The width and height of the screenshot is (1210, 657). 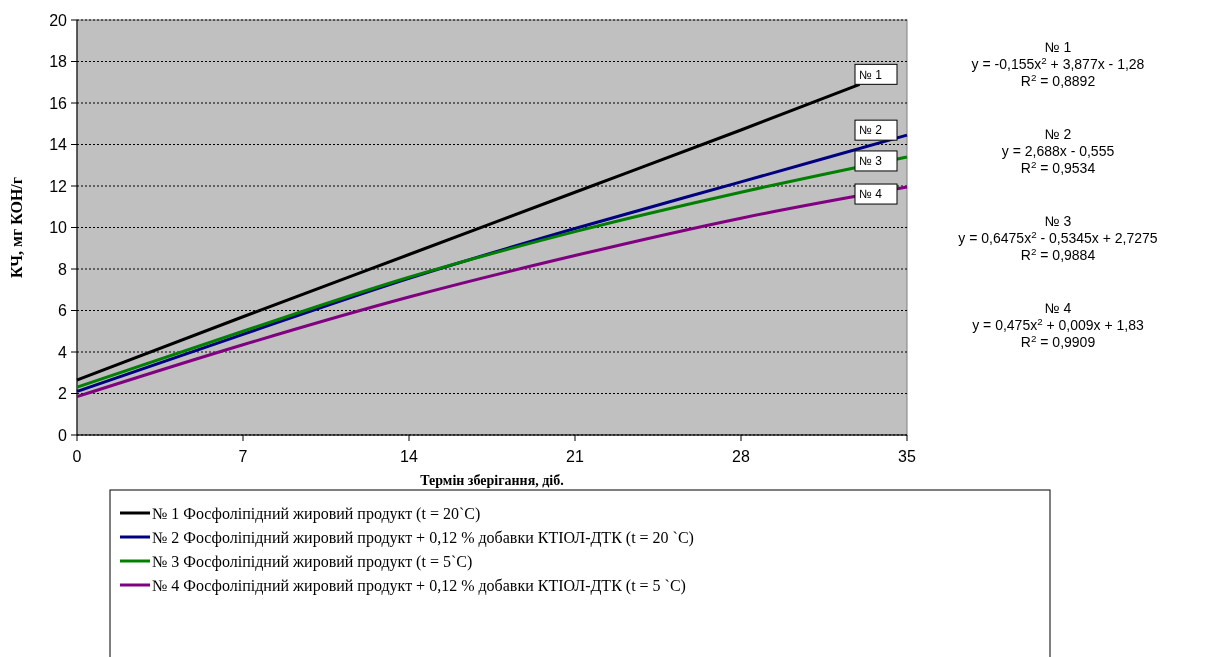 I want to click on text: y = 0,475x$^{2}$ + 0,009x + 1,83, so click(x=1058, y=324).